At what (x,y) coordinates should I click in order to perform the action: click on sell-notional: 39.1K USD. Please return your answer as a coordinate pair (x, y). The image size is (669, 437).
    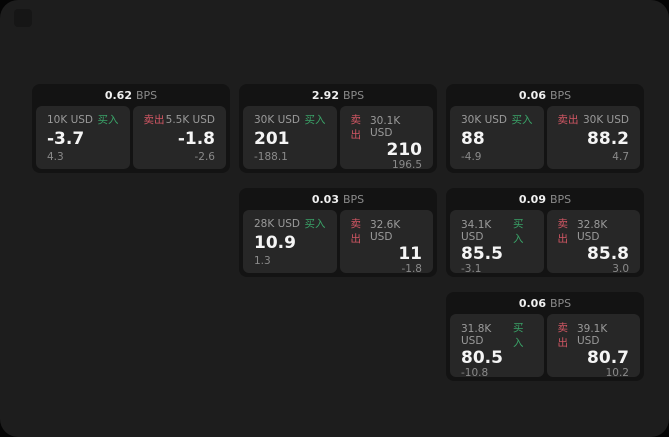
    Looking at the image, I should click on (592, 335).